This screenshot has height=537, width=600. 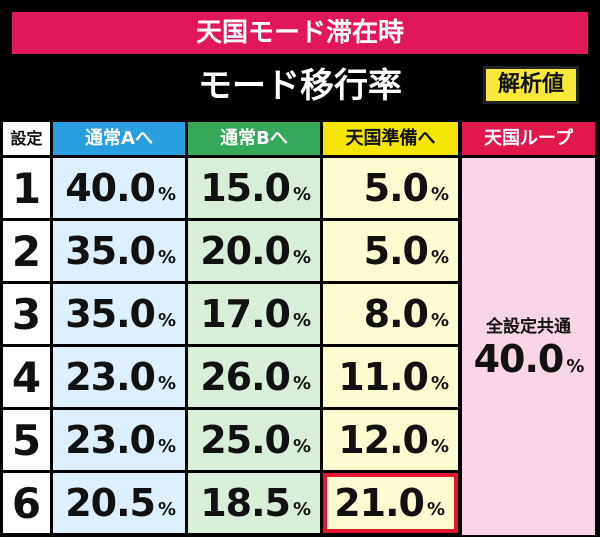 I want to click on badge: 解析値, so click(x=531, y=85).